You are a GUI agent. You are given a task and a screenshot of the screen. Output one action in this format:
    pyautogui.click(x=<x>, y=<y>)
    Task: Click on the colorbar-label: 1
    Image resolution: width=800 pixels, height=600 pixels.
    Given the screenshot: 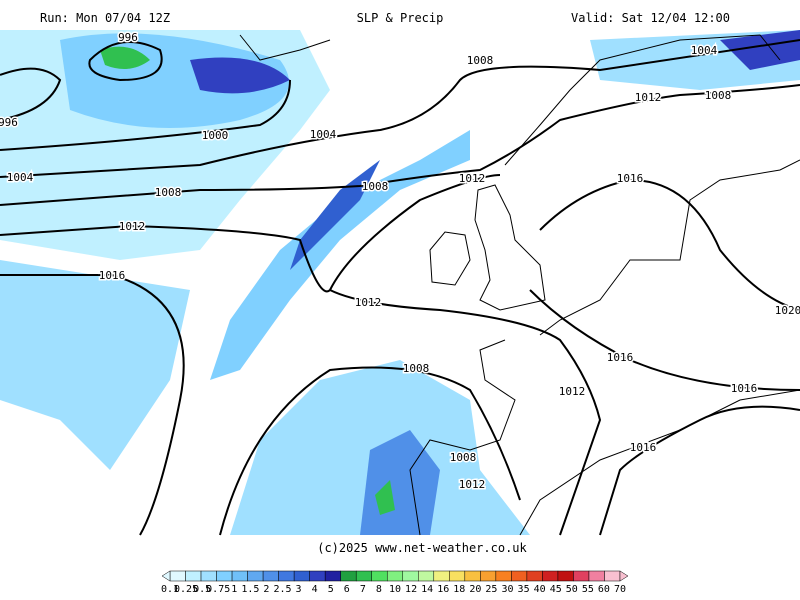 What is the action you would take?
    pyautogui.click(x=234, y=589)
    